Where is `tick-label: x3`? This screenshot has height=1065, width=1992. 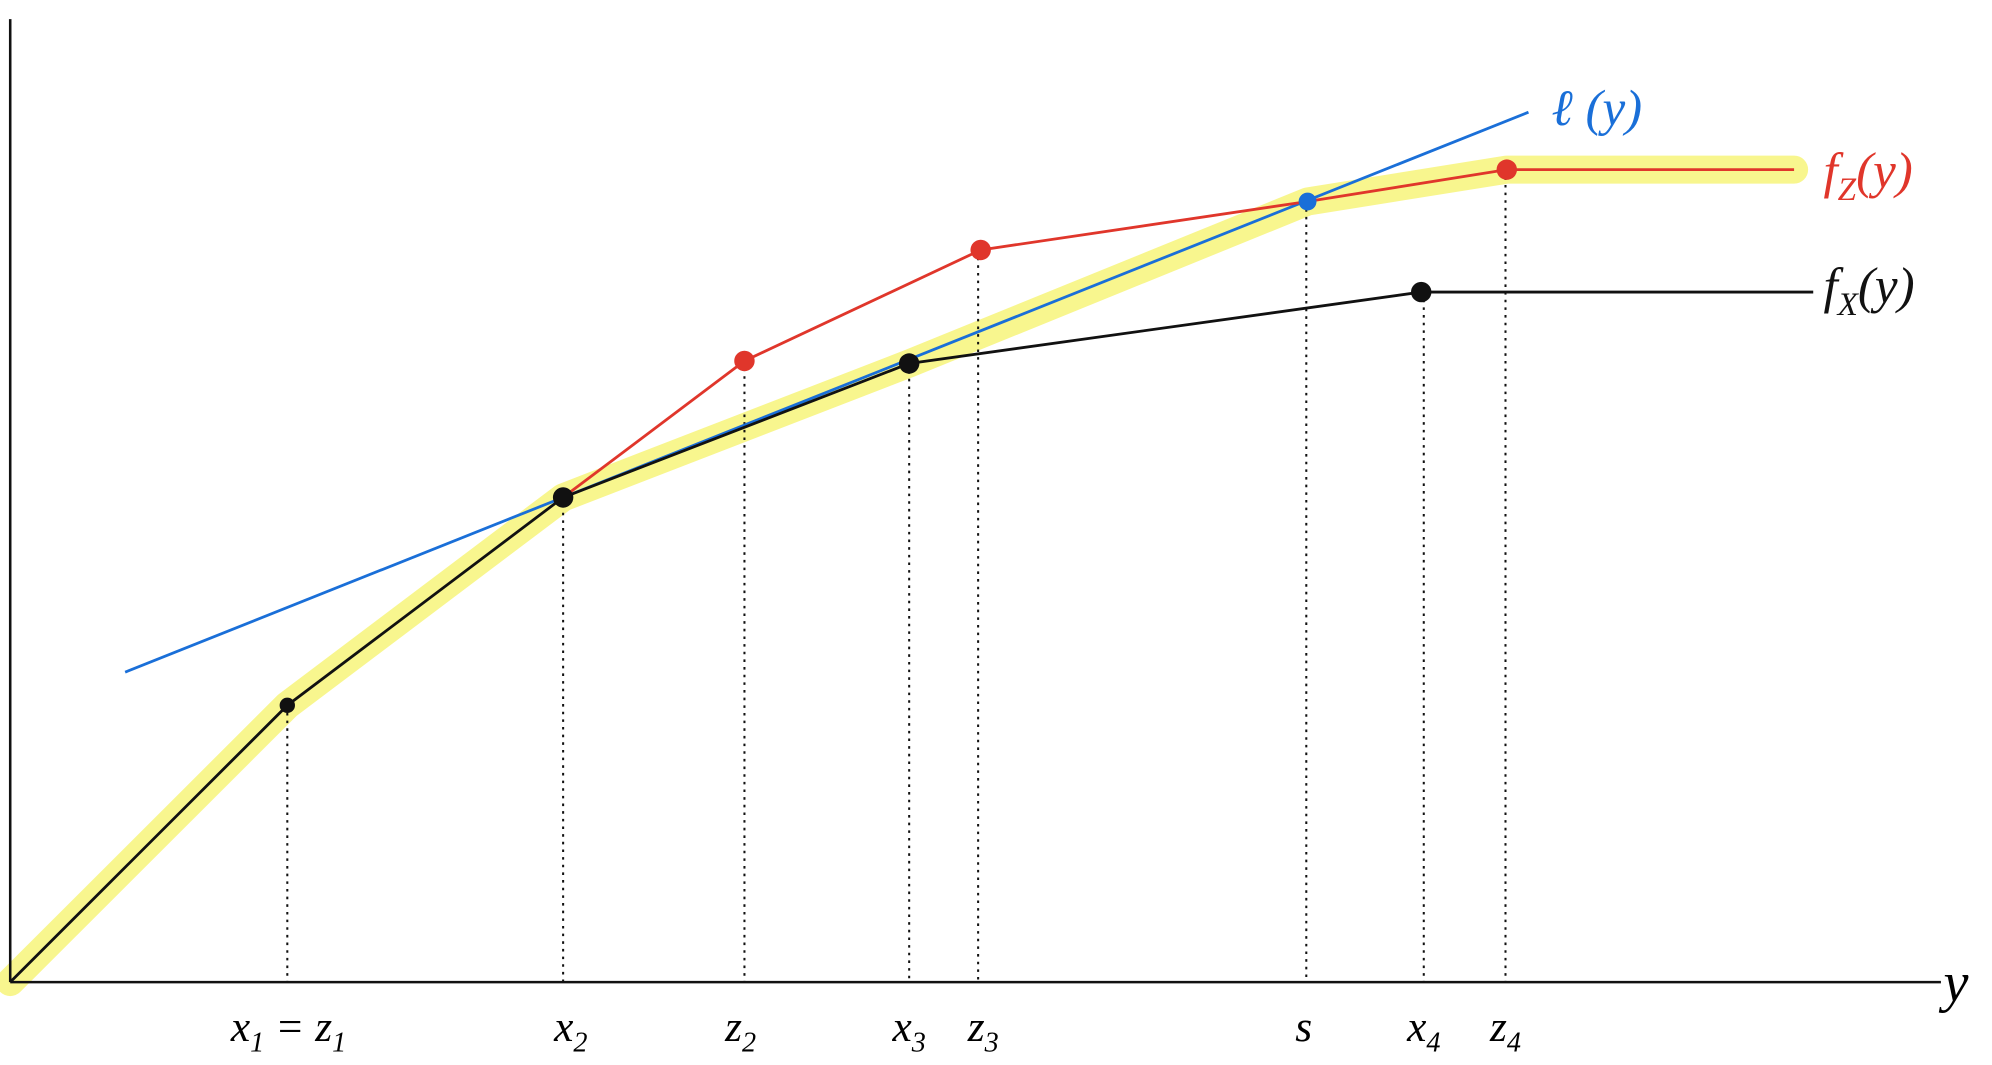 tick-label: x3 is located at coordinates (908, 1031).